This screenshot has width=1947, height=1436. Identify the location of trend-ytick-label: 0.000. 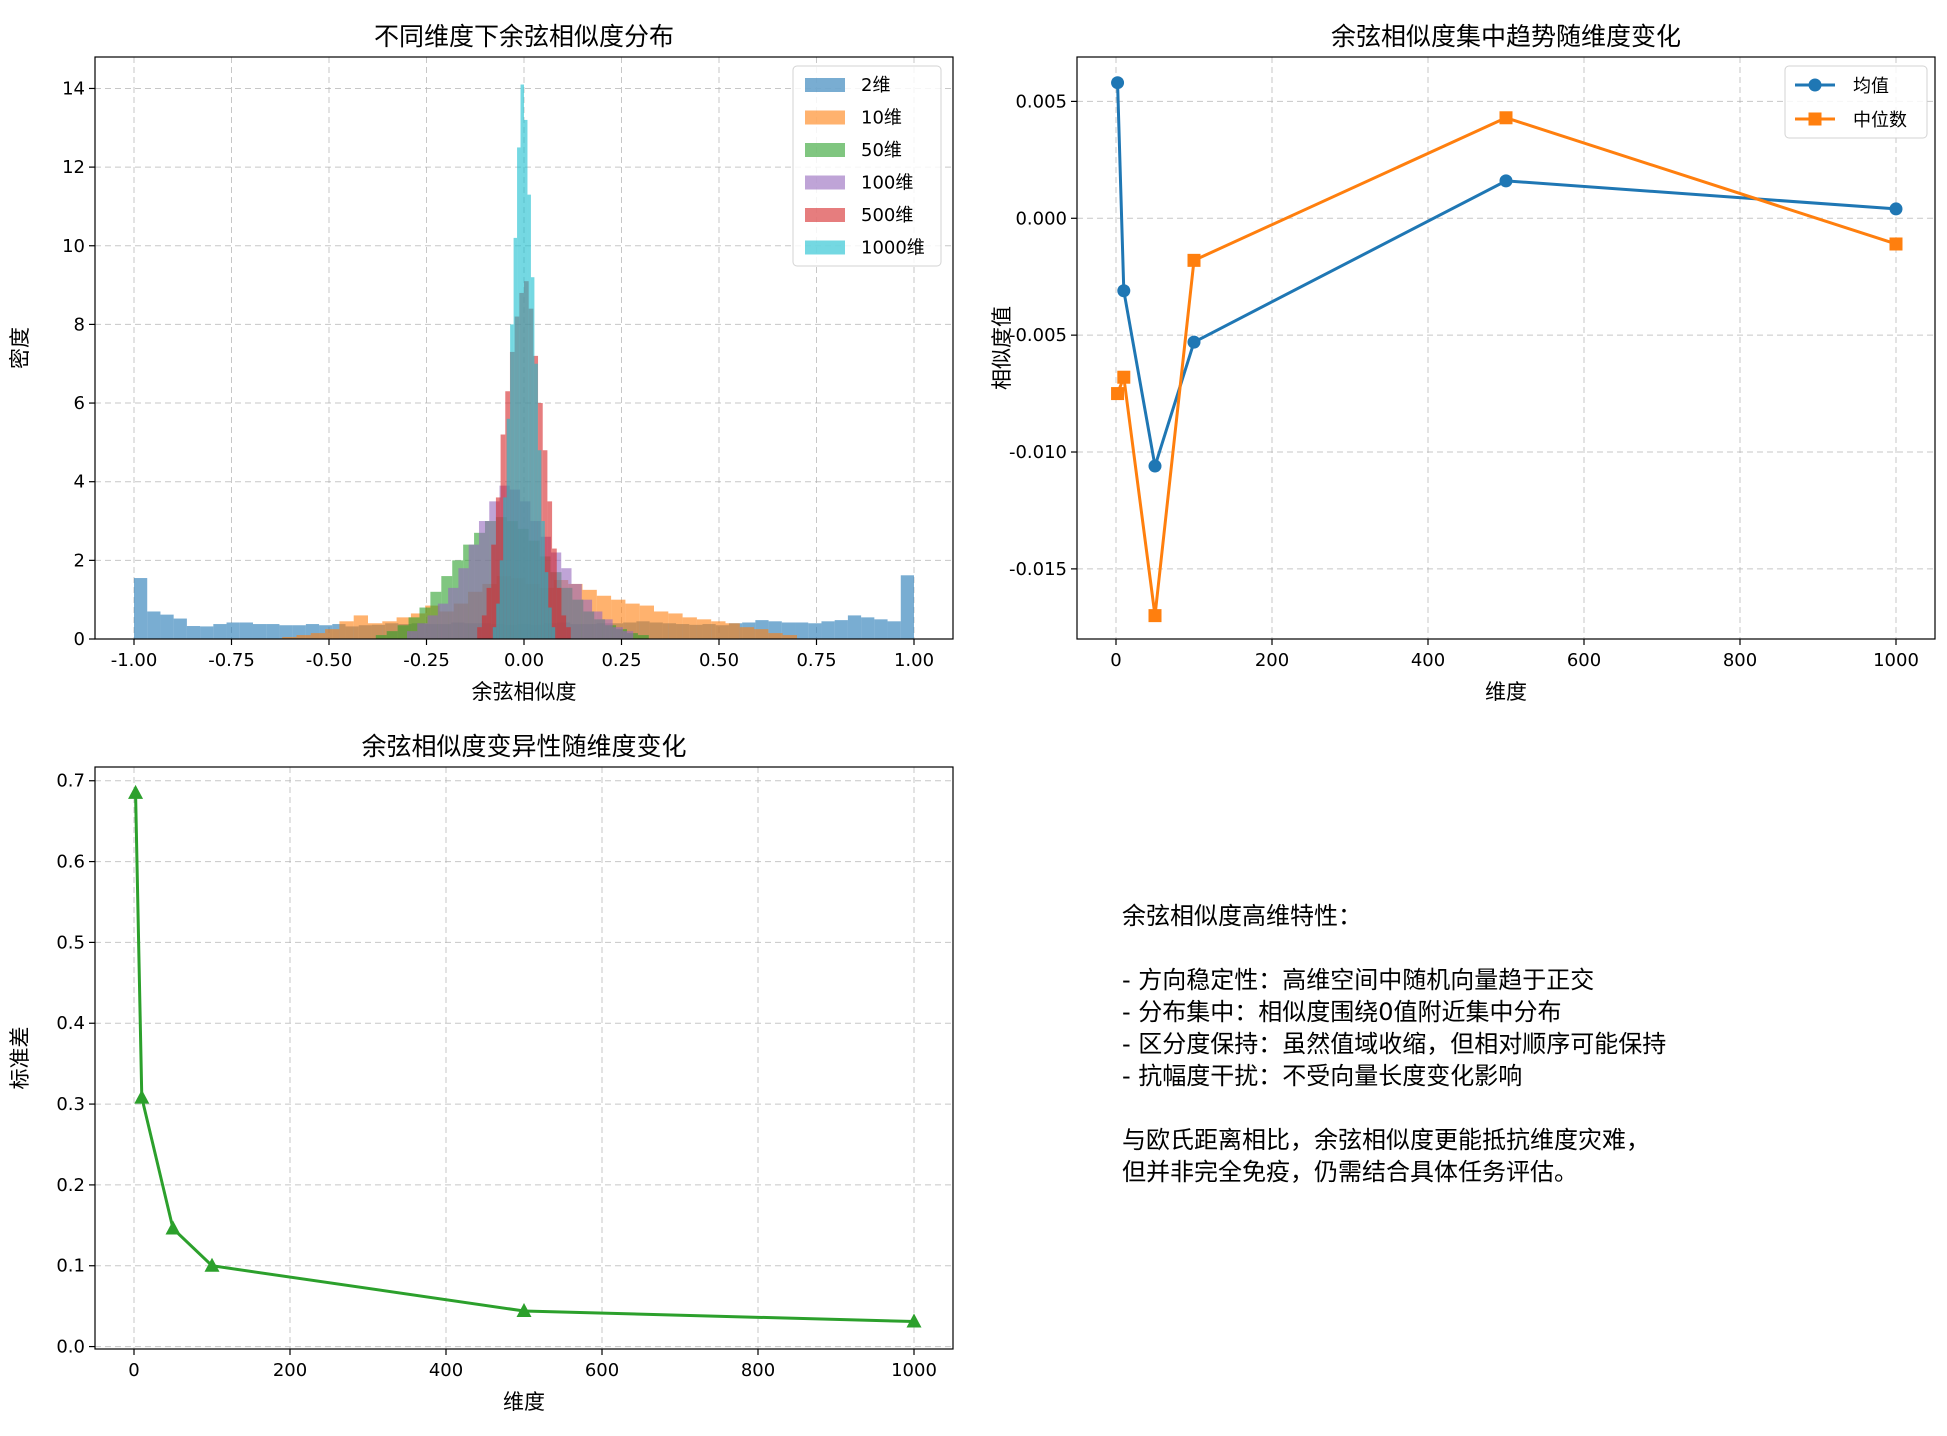
(1041, 218).